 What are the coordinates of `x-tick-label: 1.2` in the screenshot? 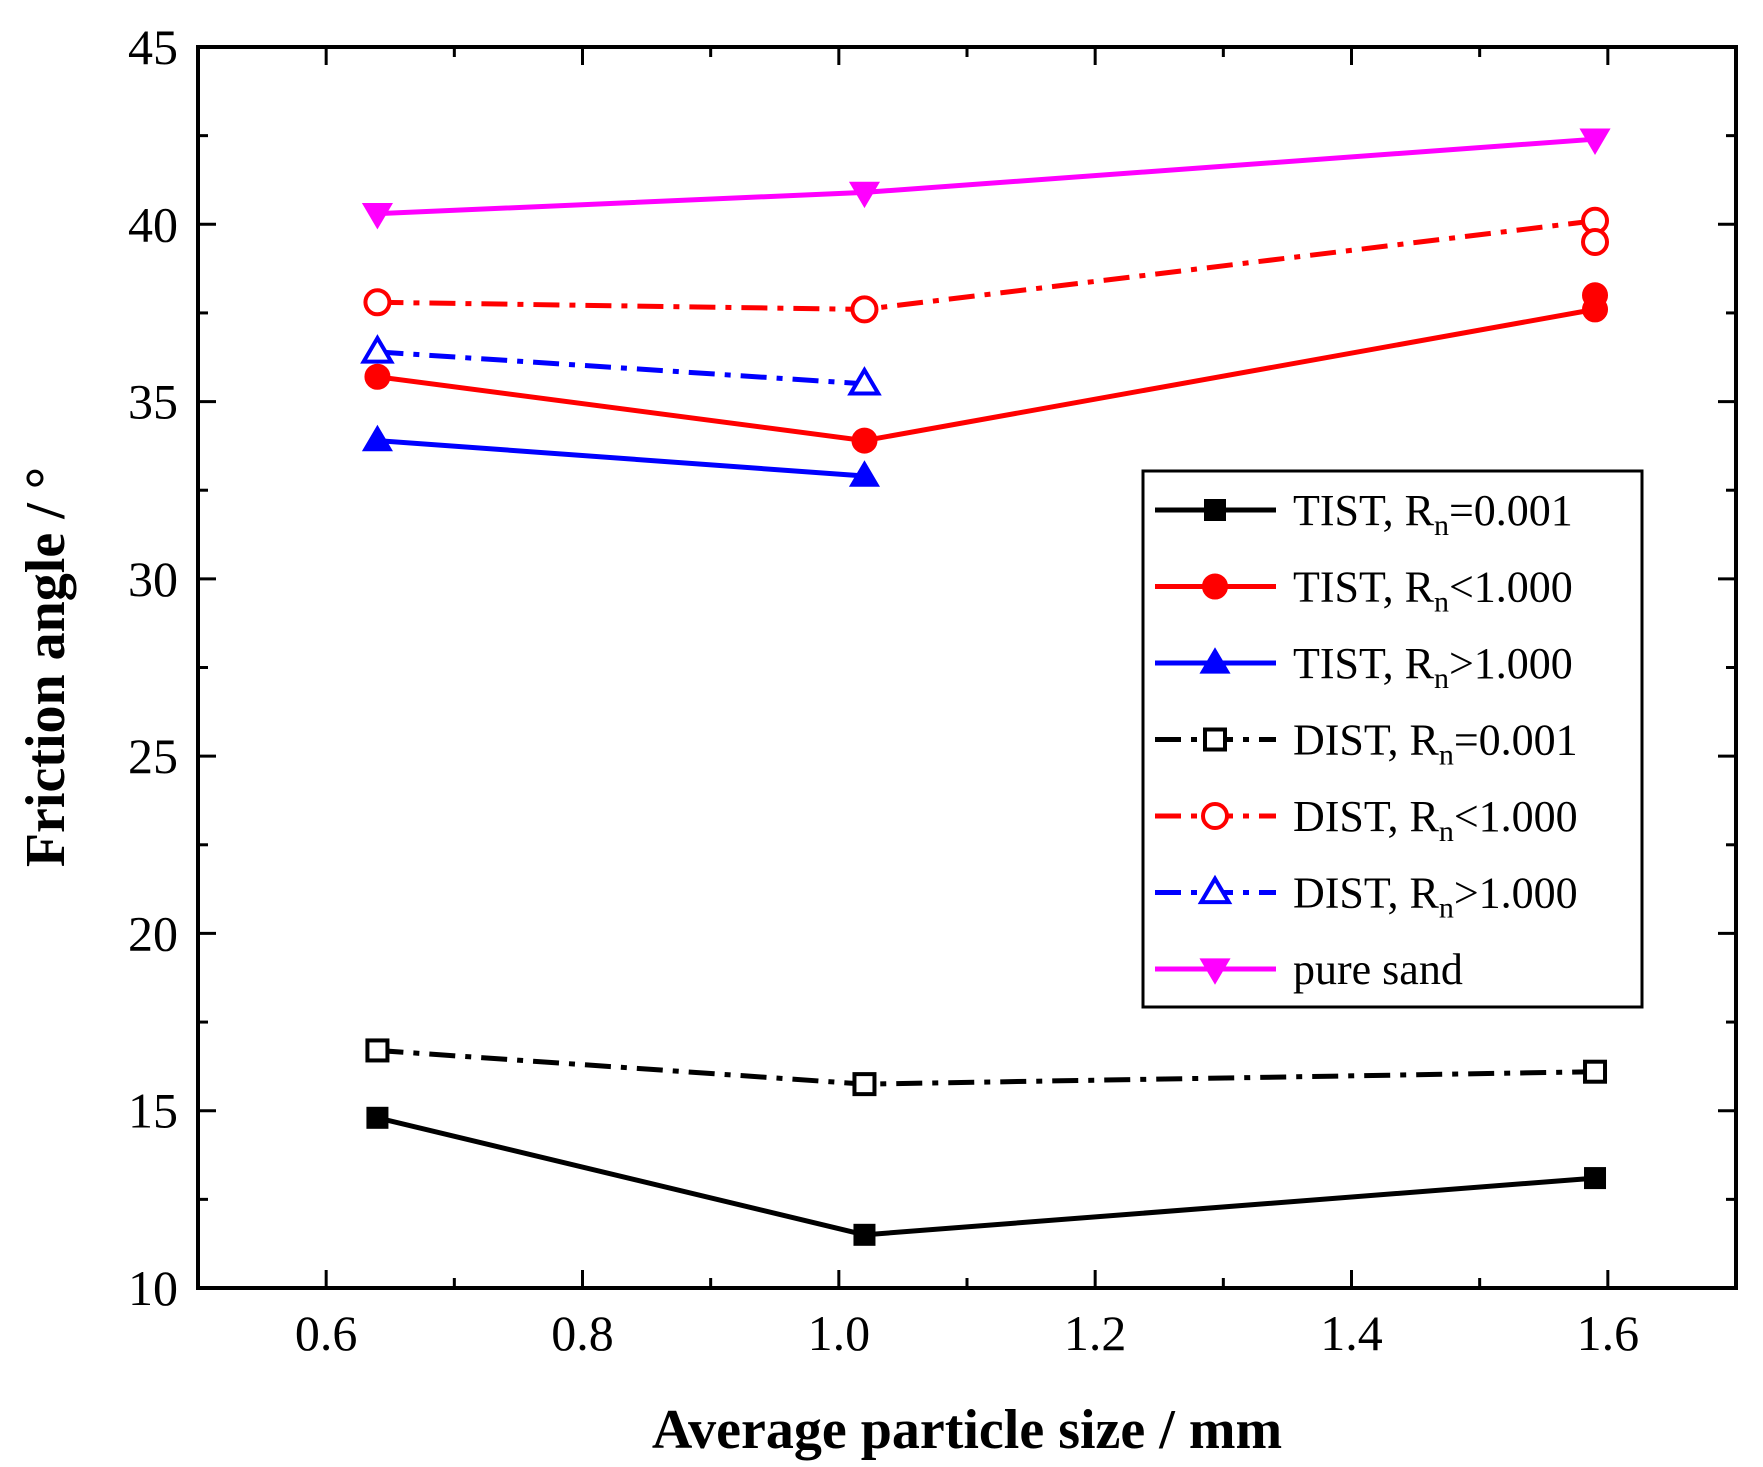 It's located at (1095, 1333).